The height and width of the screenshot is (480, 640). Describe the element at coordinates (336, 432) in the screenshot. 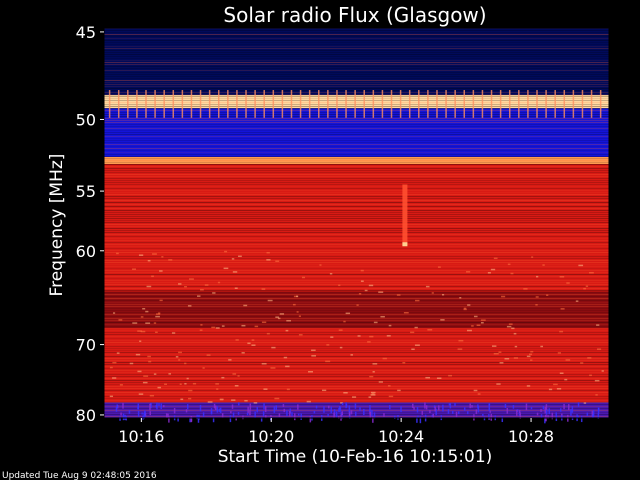

I see `x-axis-ticks: 10:16 10:20 10:24 10:28` at that location.